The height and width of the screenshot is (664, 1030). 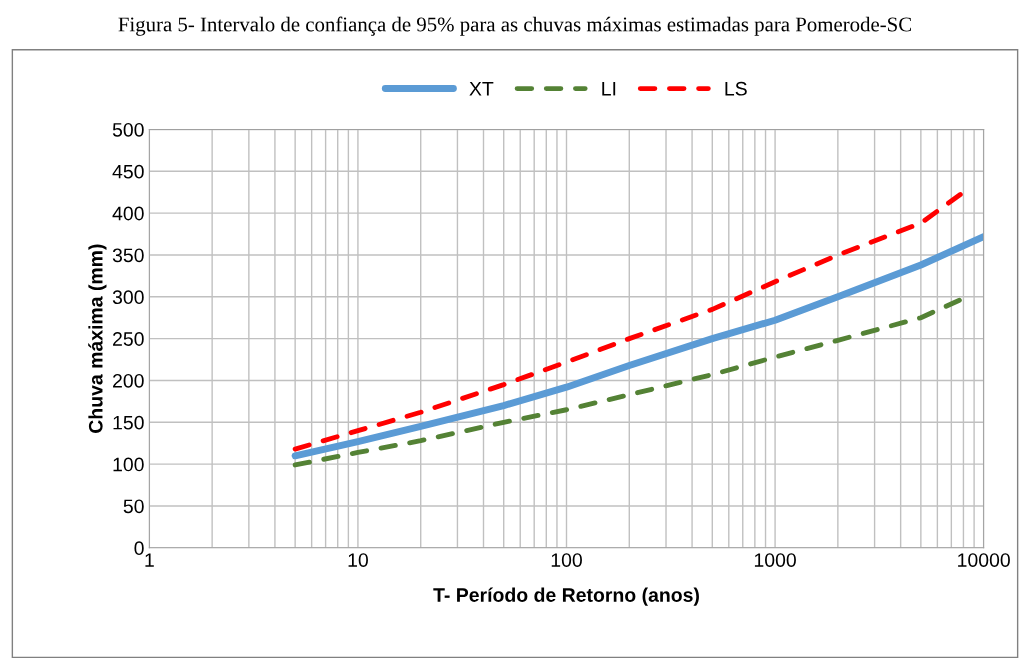 What do you see at coordinates (128, 171) in the screenshot?
I see `y-tick-label: 450` at bounding box center [128, 171].